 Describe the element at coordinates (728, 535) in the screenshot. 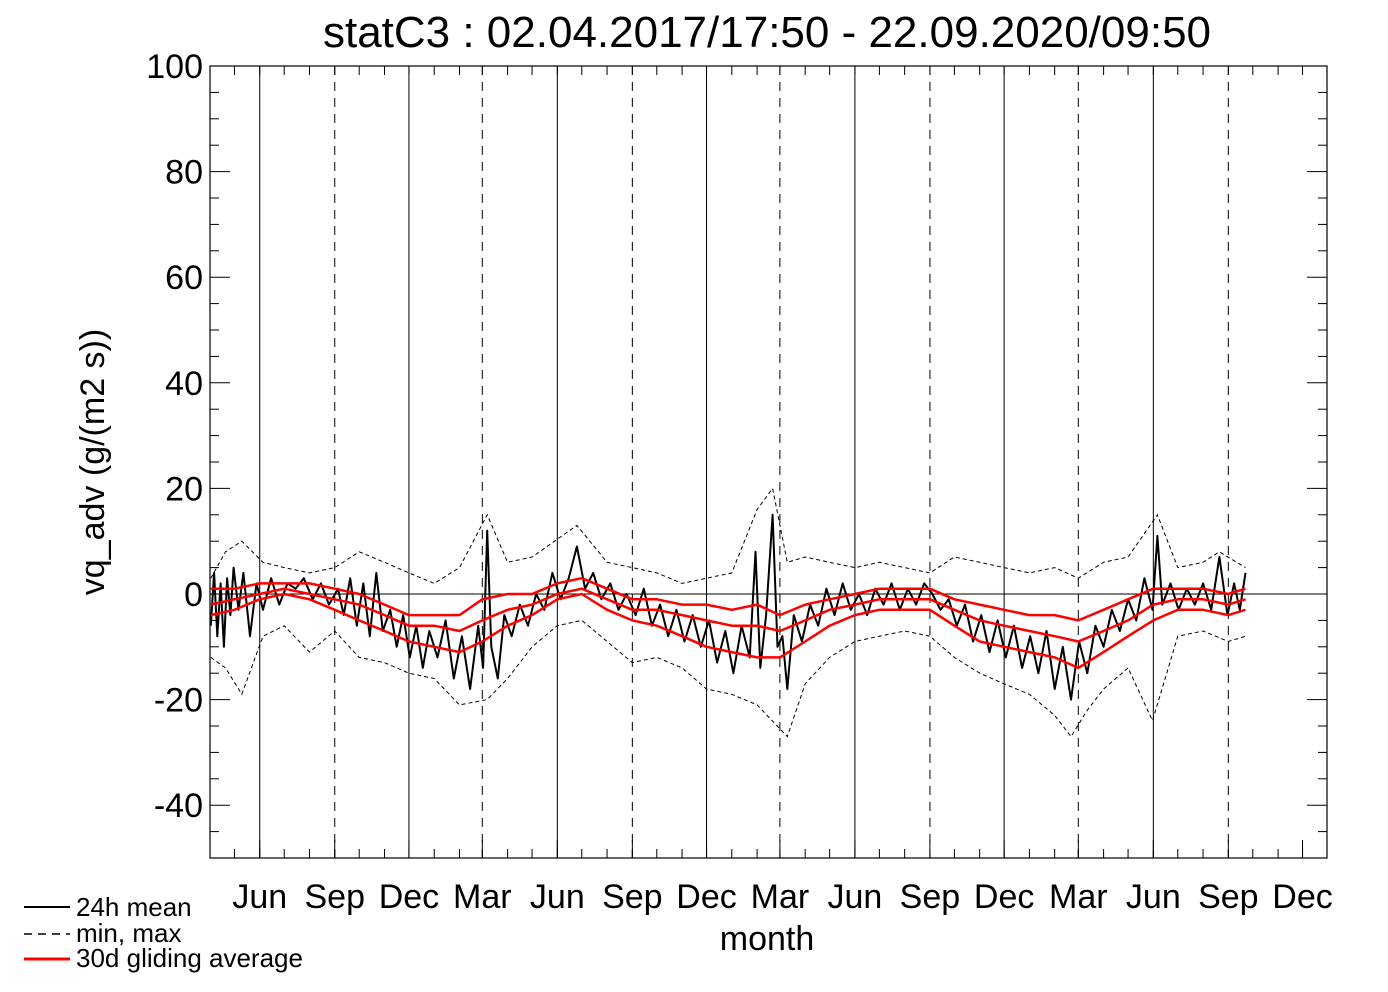

I see `series-max-line` at that location.